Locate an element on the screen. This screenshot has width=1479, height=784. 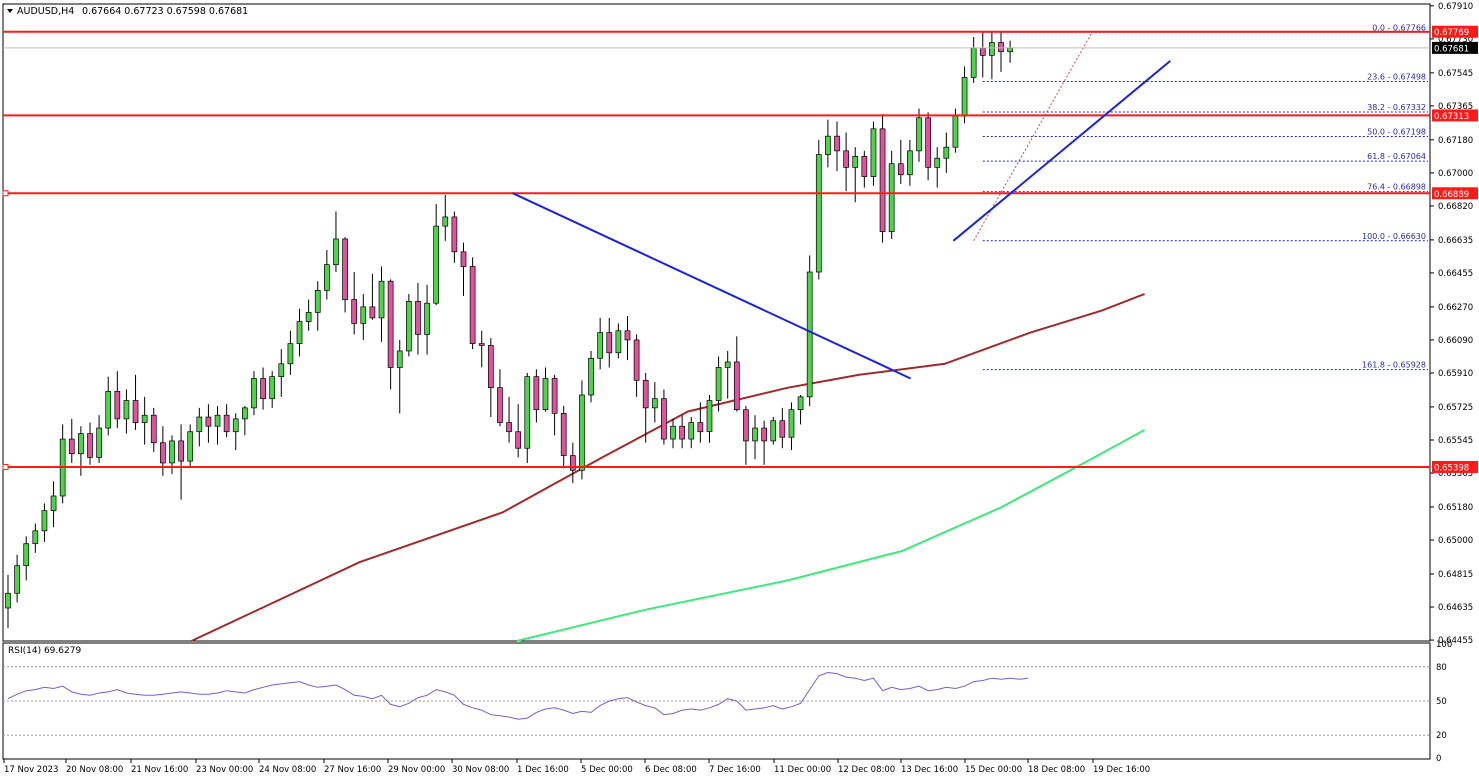
price-tick-label: 0.66820 is located at coordinates (1455, 207).